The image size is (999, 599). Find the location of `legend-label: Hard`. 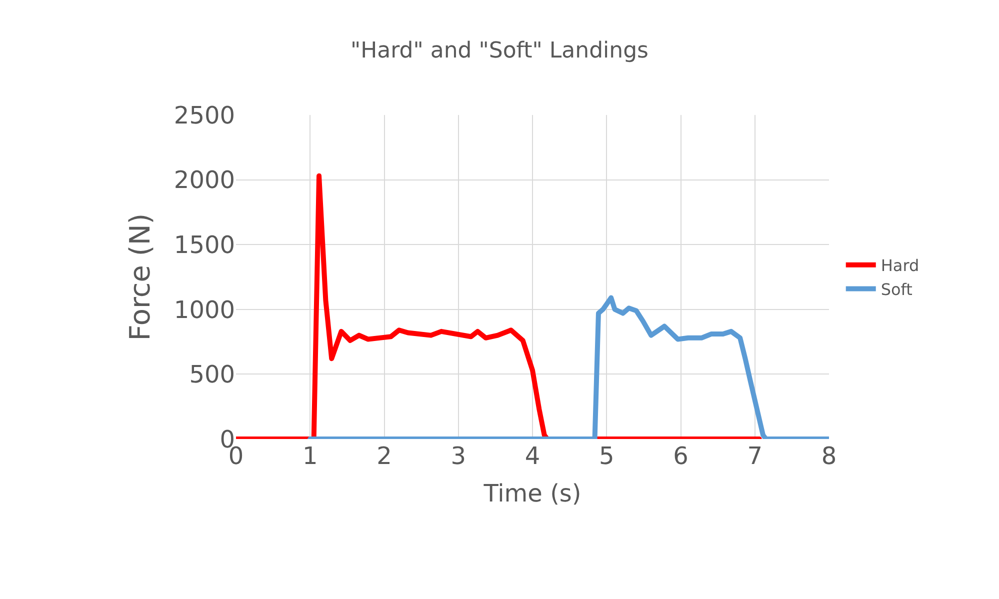

legend-label: Hard is located at coordinates (900, 266).